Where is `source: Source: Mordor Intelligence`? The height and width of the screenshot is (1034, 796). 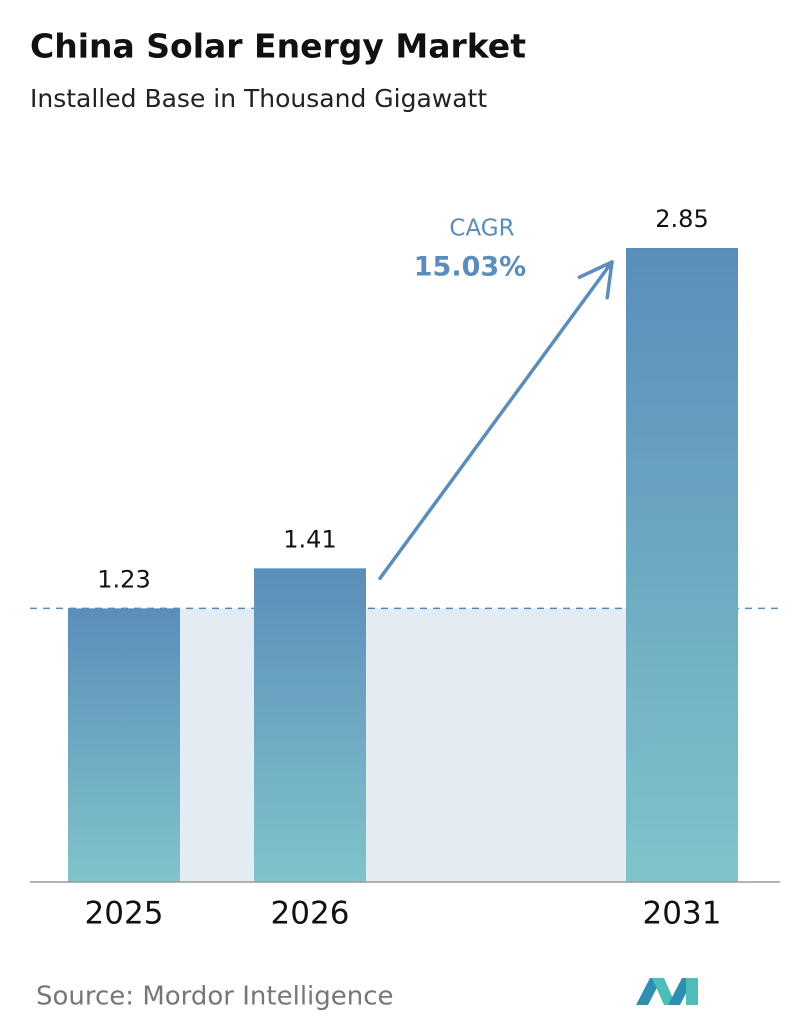
source: Source: Mordor Intelligence is located at coordinates (215, 997).